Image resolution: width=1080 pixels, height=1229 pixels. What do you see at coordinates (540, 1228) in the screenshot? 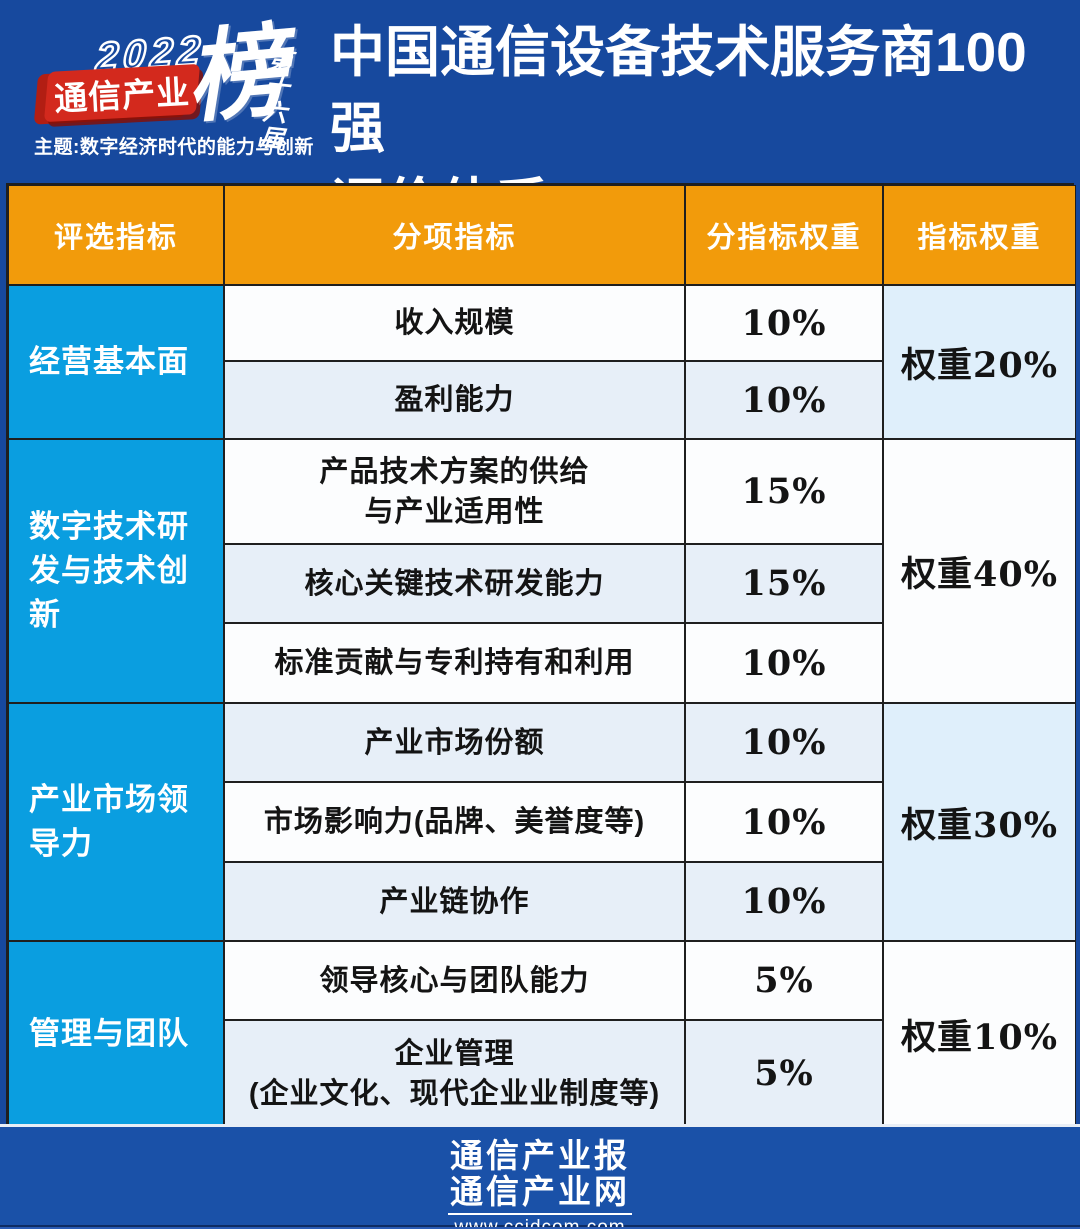
I see `footer-bottom-strip` at bounding box center [540, 1228].